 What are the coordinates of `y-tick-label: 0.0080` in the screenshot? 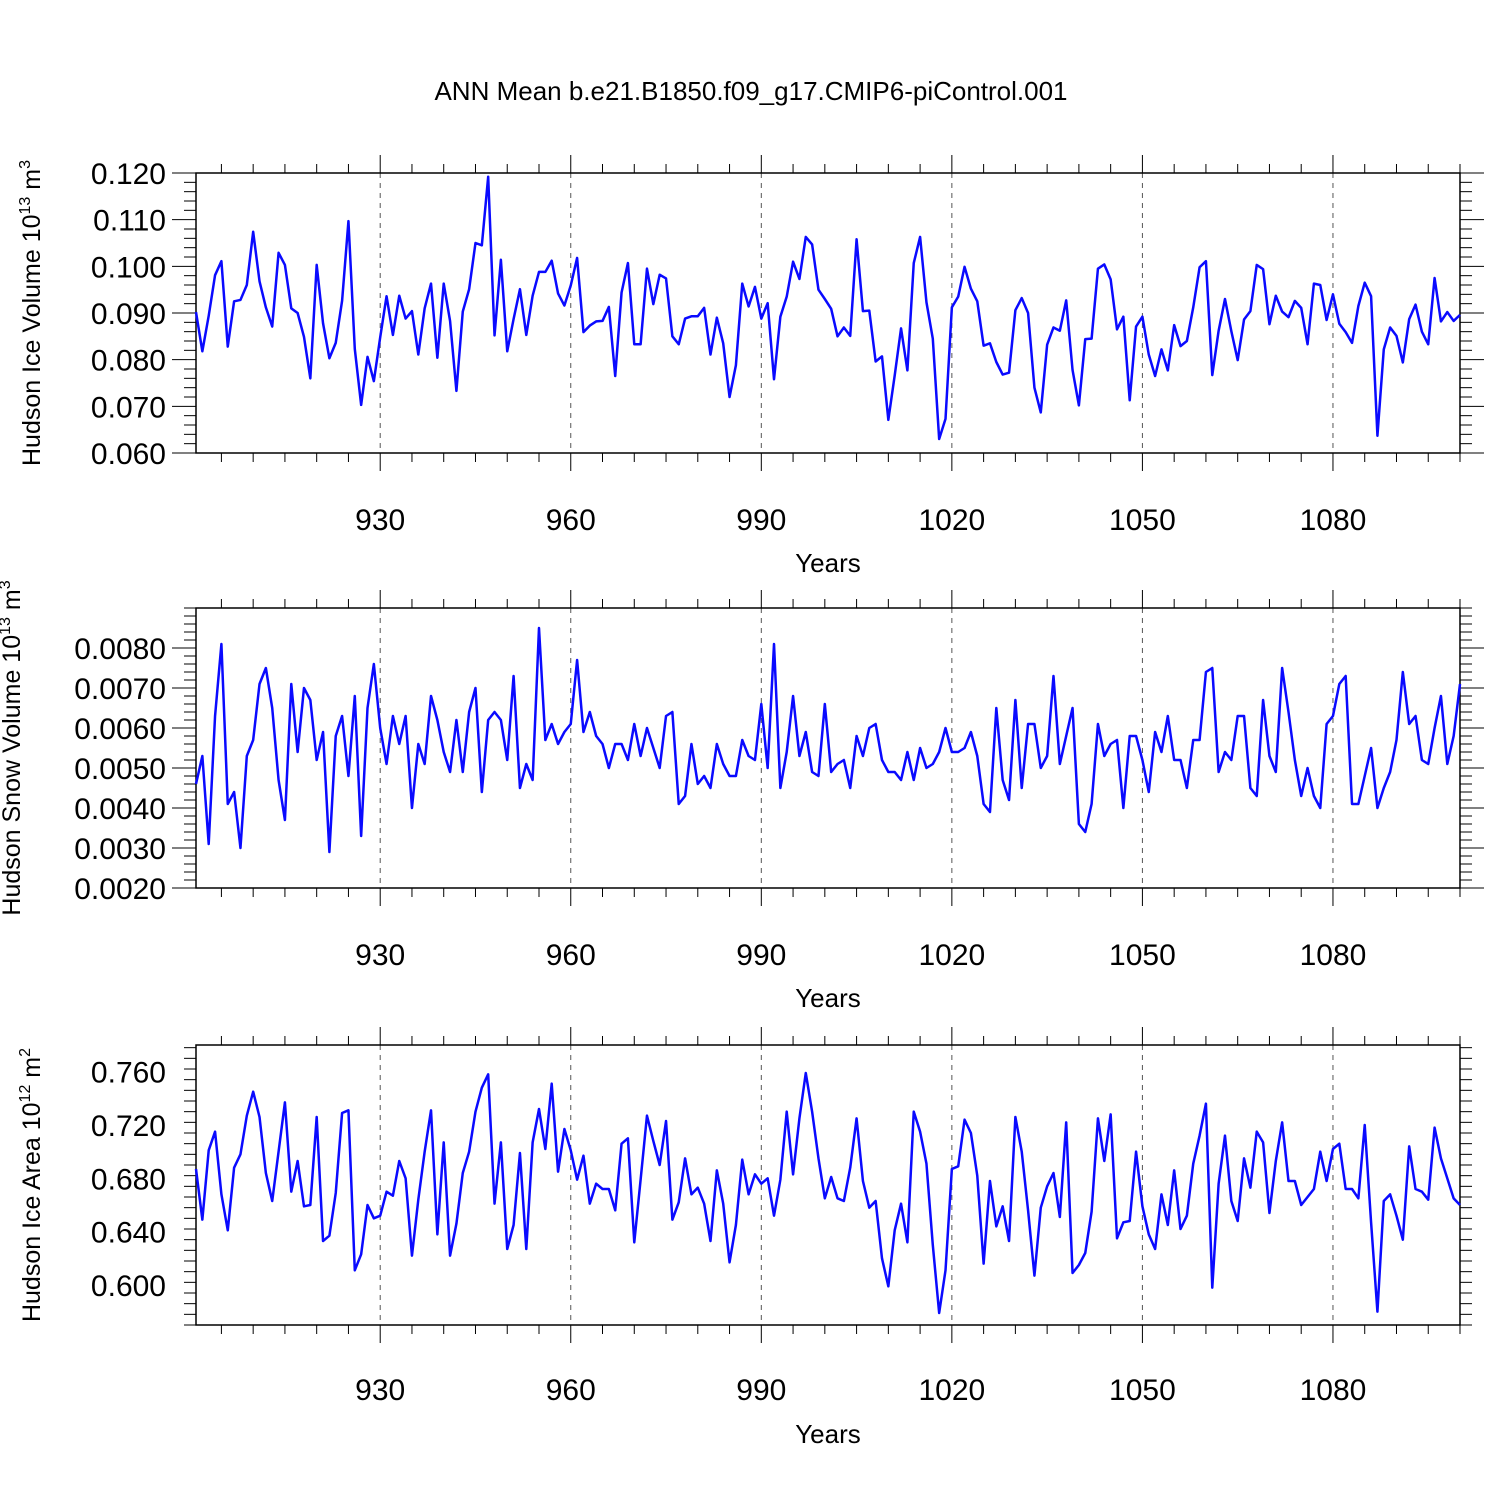 It's located at (120, 649).